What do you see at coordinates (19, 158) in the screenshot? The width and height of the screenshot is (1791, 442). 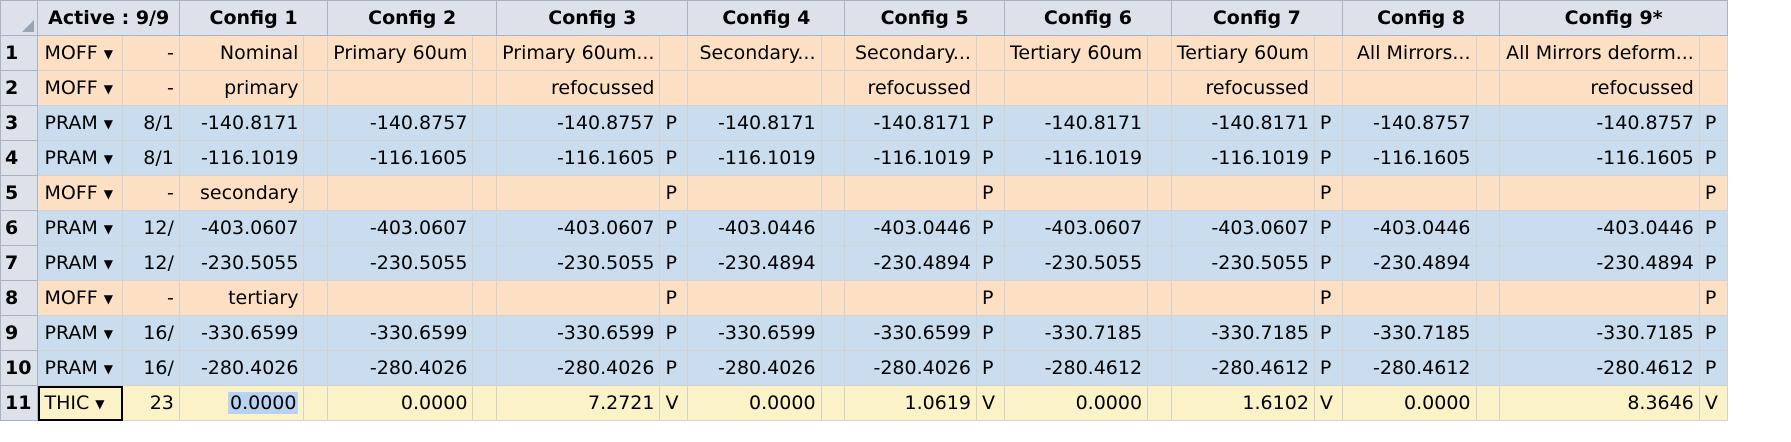 I see `row-number: 4` at bounding box center [19, 158].